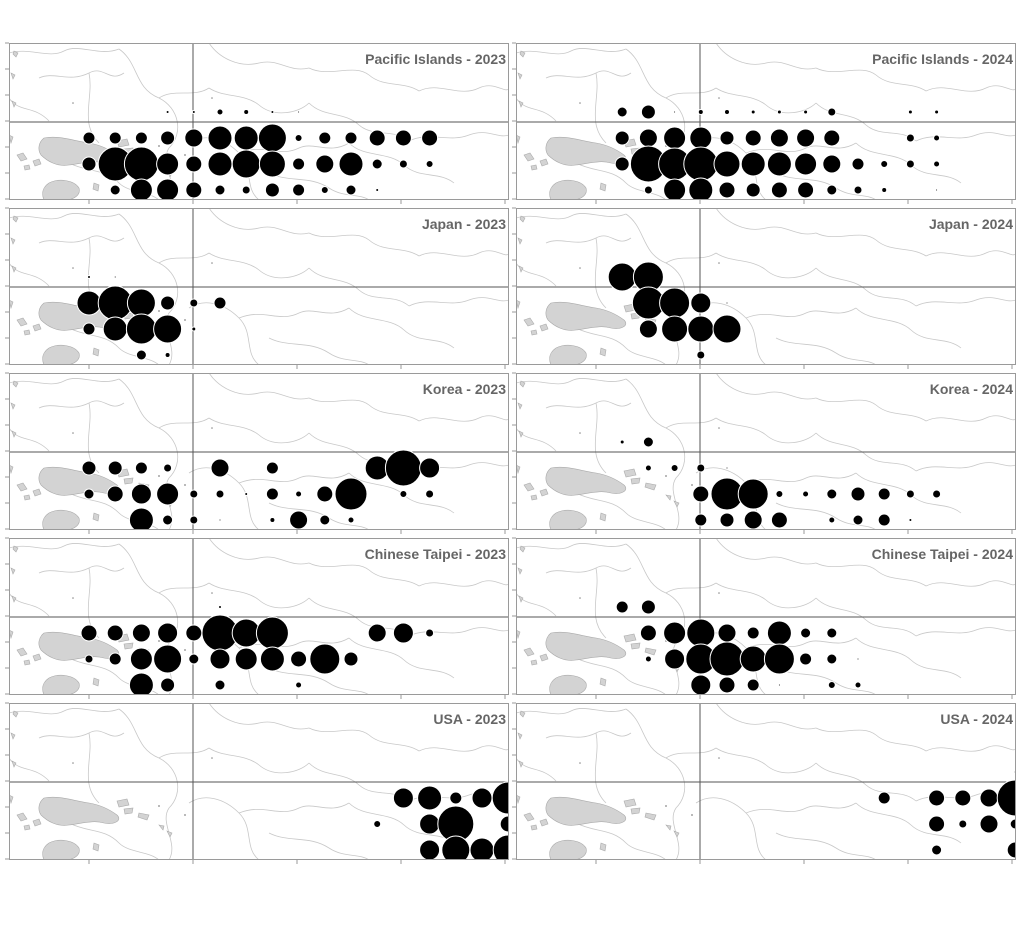 The height and width of the screenshot is (925, 1024). I want to click on panel-title: USA - 2024, so click(976, 719).